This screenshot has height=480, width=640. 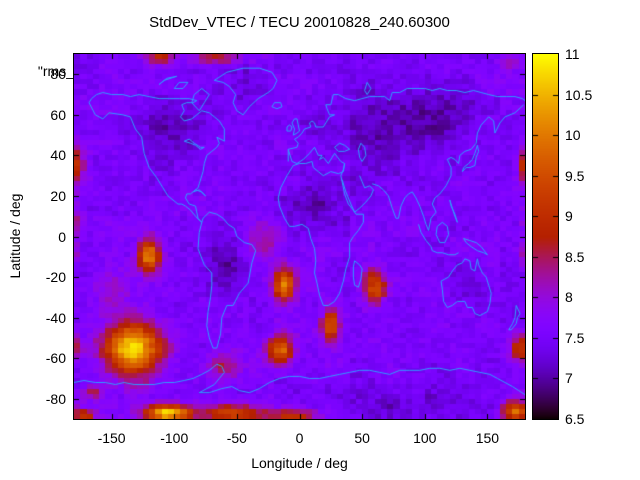 What do you see at coordinates (55, 398) in the screenshot?
I see `y-tick-label: -80` at bounding box center [55, 398].